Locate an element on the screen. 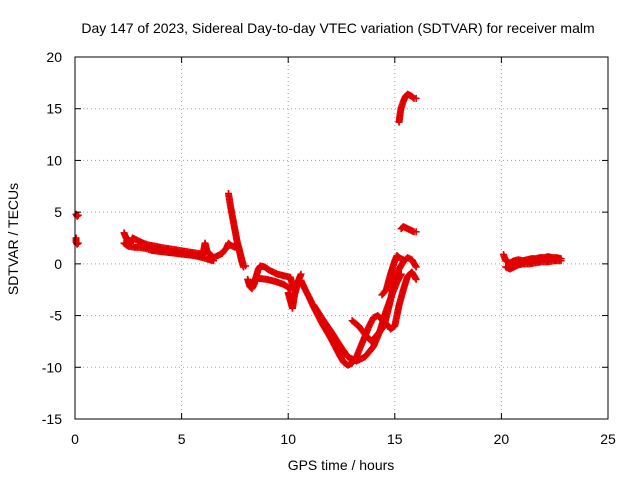 This screenshot has height=480, width=640. x-tick-label: 25 is located at coordinates (608, 439).